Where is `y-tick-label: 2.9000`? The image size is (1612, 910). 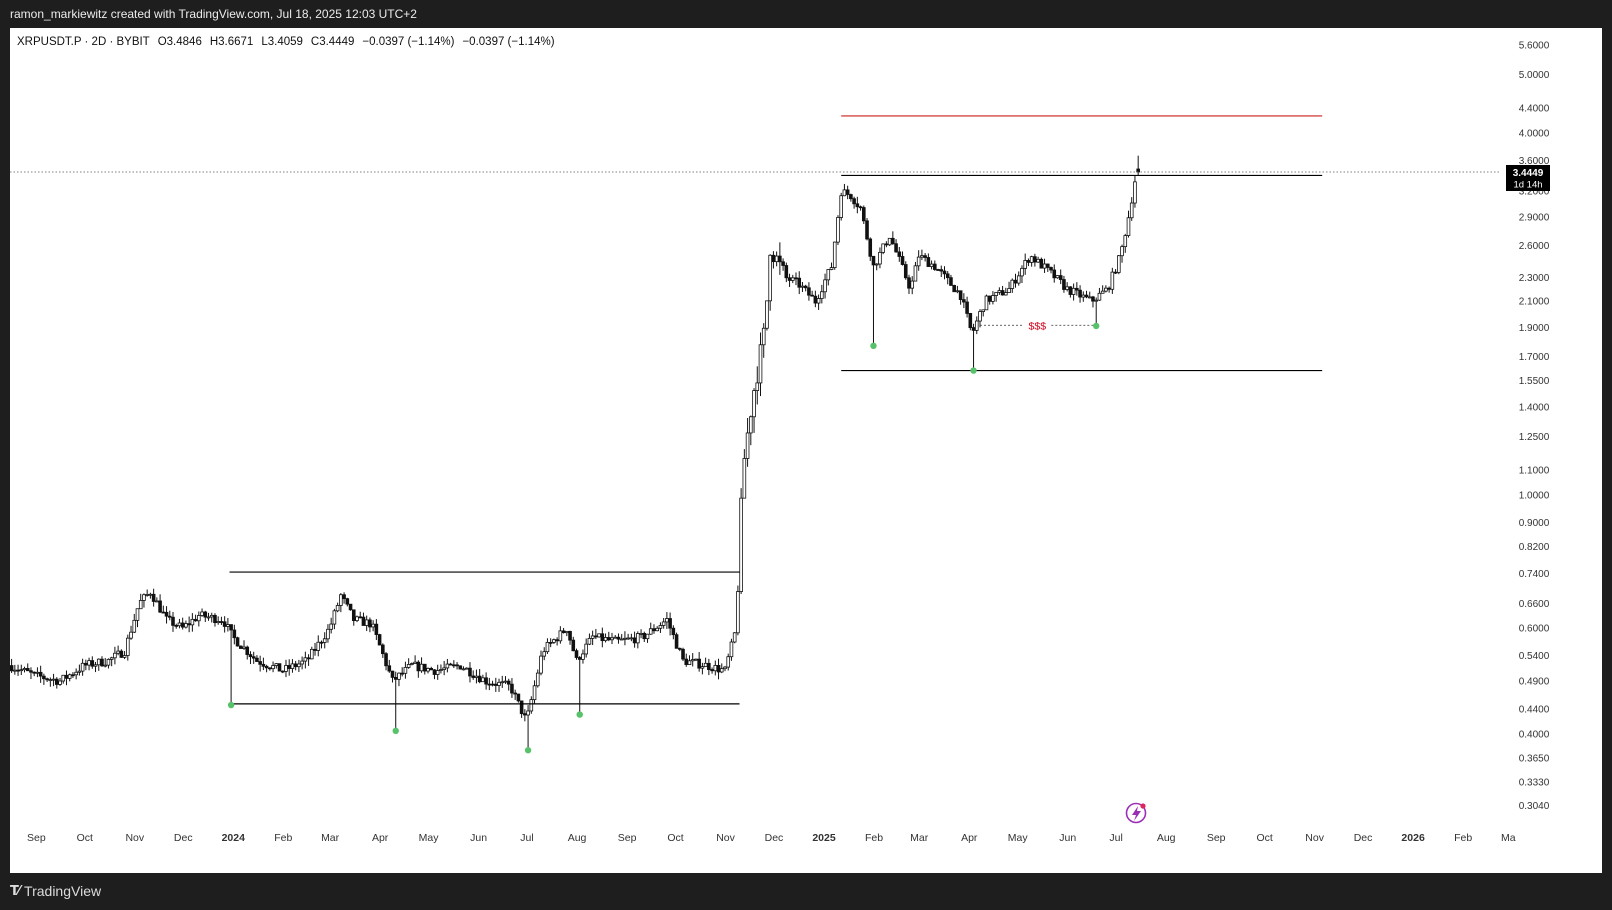
y-tick-label: 2.9000 is located at coordinates (1534, 217).